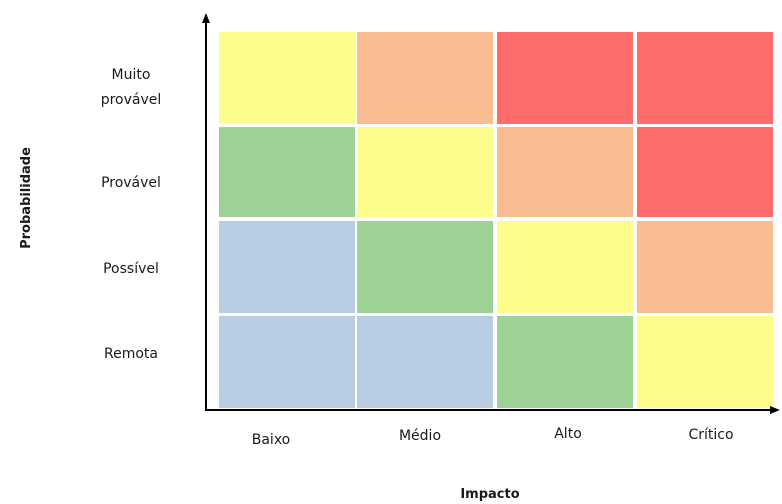  I want to click on y-tick-labels: Muito provável Provável Possível Remota, so click(131, 214).